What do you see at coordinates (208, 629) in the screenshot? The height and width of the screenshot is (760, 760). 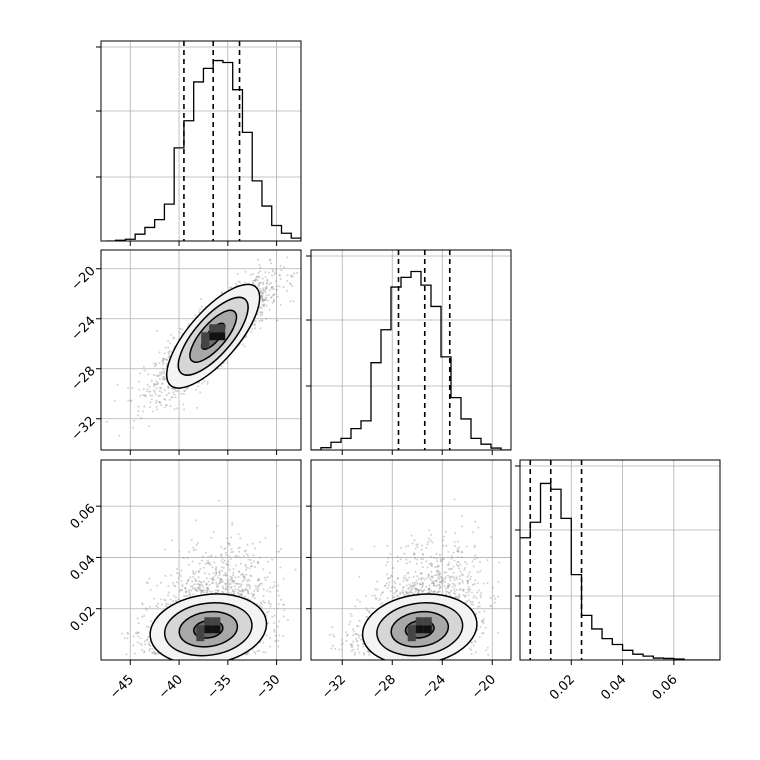 I see `density-cell` at bounding box center [208, 629].